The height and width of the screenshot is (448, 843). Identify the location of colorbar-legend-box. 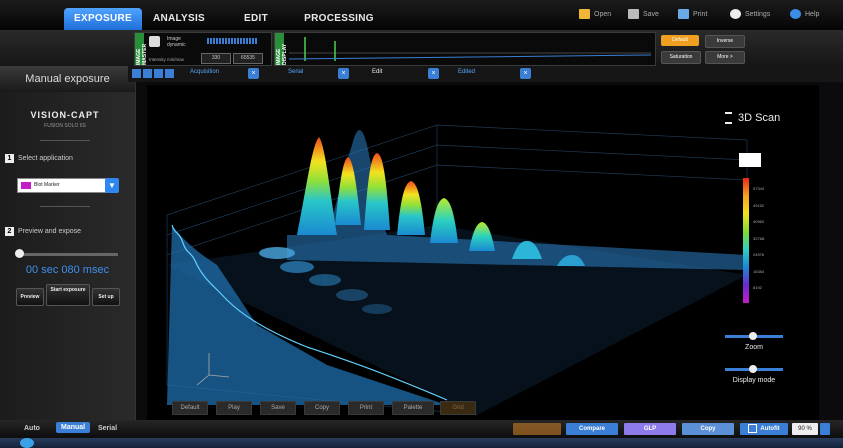
(750, 160).